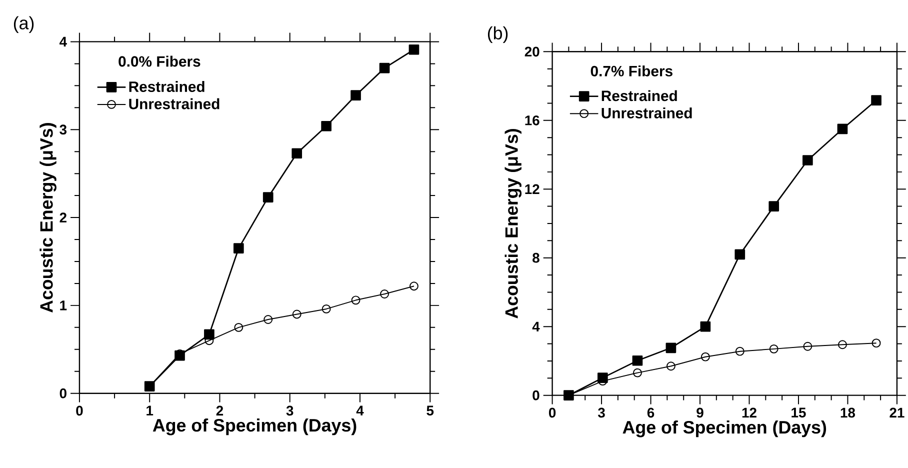 The image size is (908, 468). I want to click on y-tick-label: 1, so click(63, 305).